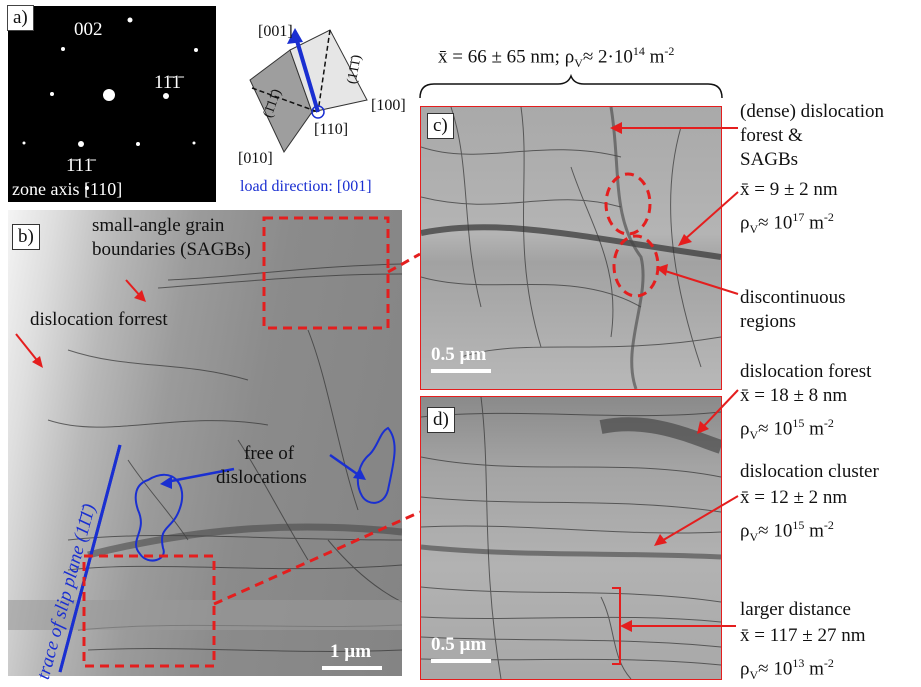 The width and height of the screenshot is (921, 687). Describe the element at coordinates (809, 471) in the screenshot. I see `d-cluster-title: dislocation cluster` at that location.